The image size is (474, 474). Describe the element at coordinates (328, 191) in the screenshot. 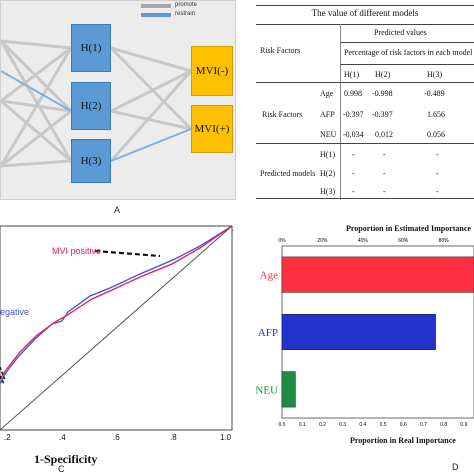

I see `row-pm-h3-label: H(3)` at that location.